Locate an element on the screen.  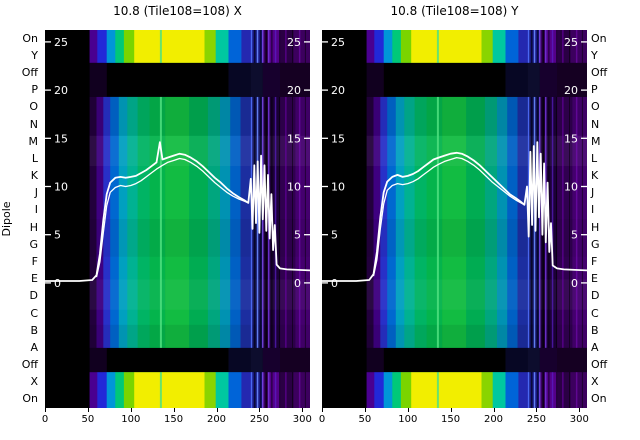
inner-tick-label-left: 25 is located at coordinates (338, 42).